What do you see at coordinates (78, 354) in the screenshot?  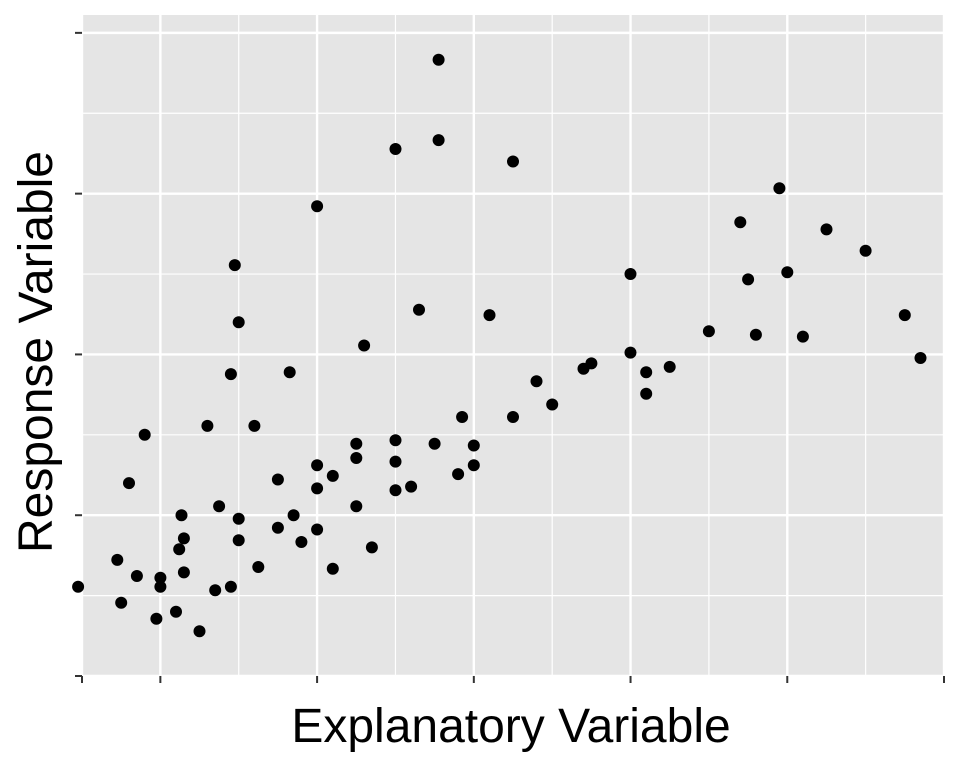 I see `y-axis-ticks` at bounding box center [78, 354].